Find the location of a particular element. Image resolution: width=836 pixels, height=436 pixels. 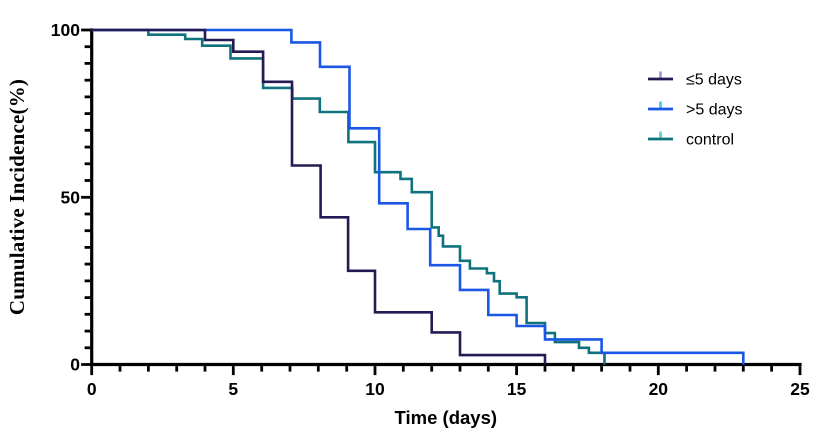

y-tick-label: 100 is located at coordinates (65, 30).